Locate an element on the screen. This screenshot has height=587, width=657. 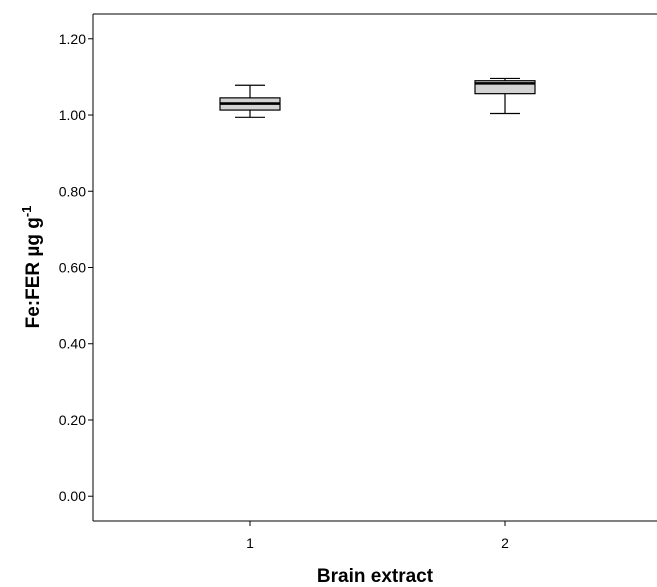
x-tick-label: 2 is located at coordinates (505, 543).